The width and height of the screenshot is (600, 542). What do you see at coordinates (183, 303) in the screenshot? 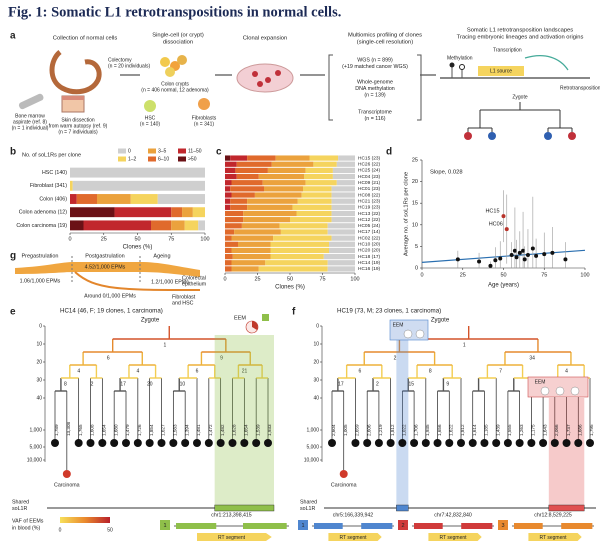
I see `tissue-label: and HSC` at bounding box center [183, 303].